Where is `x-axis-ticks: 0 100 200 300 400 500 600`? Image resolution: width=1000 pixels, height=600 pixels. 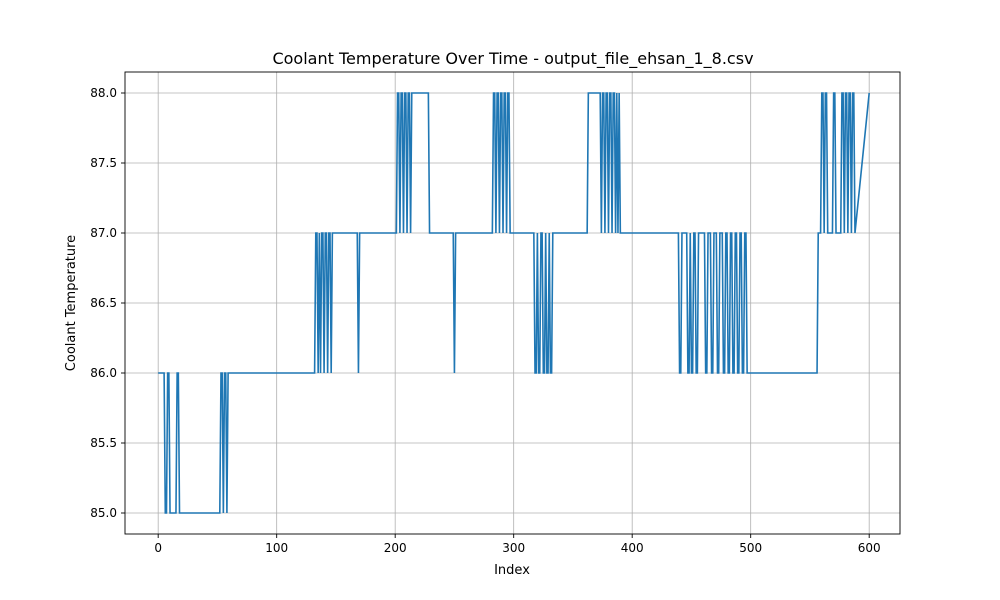
x-axis-ticks: 0 100 200 300 400 500 600 is located at coordinates (517, 544).